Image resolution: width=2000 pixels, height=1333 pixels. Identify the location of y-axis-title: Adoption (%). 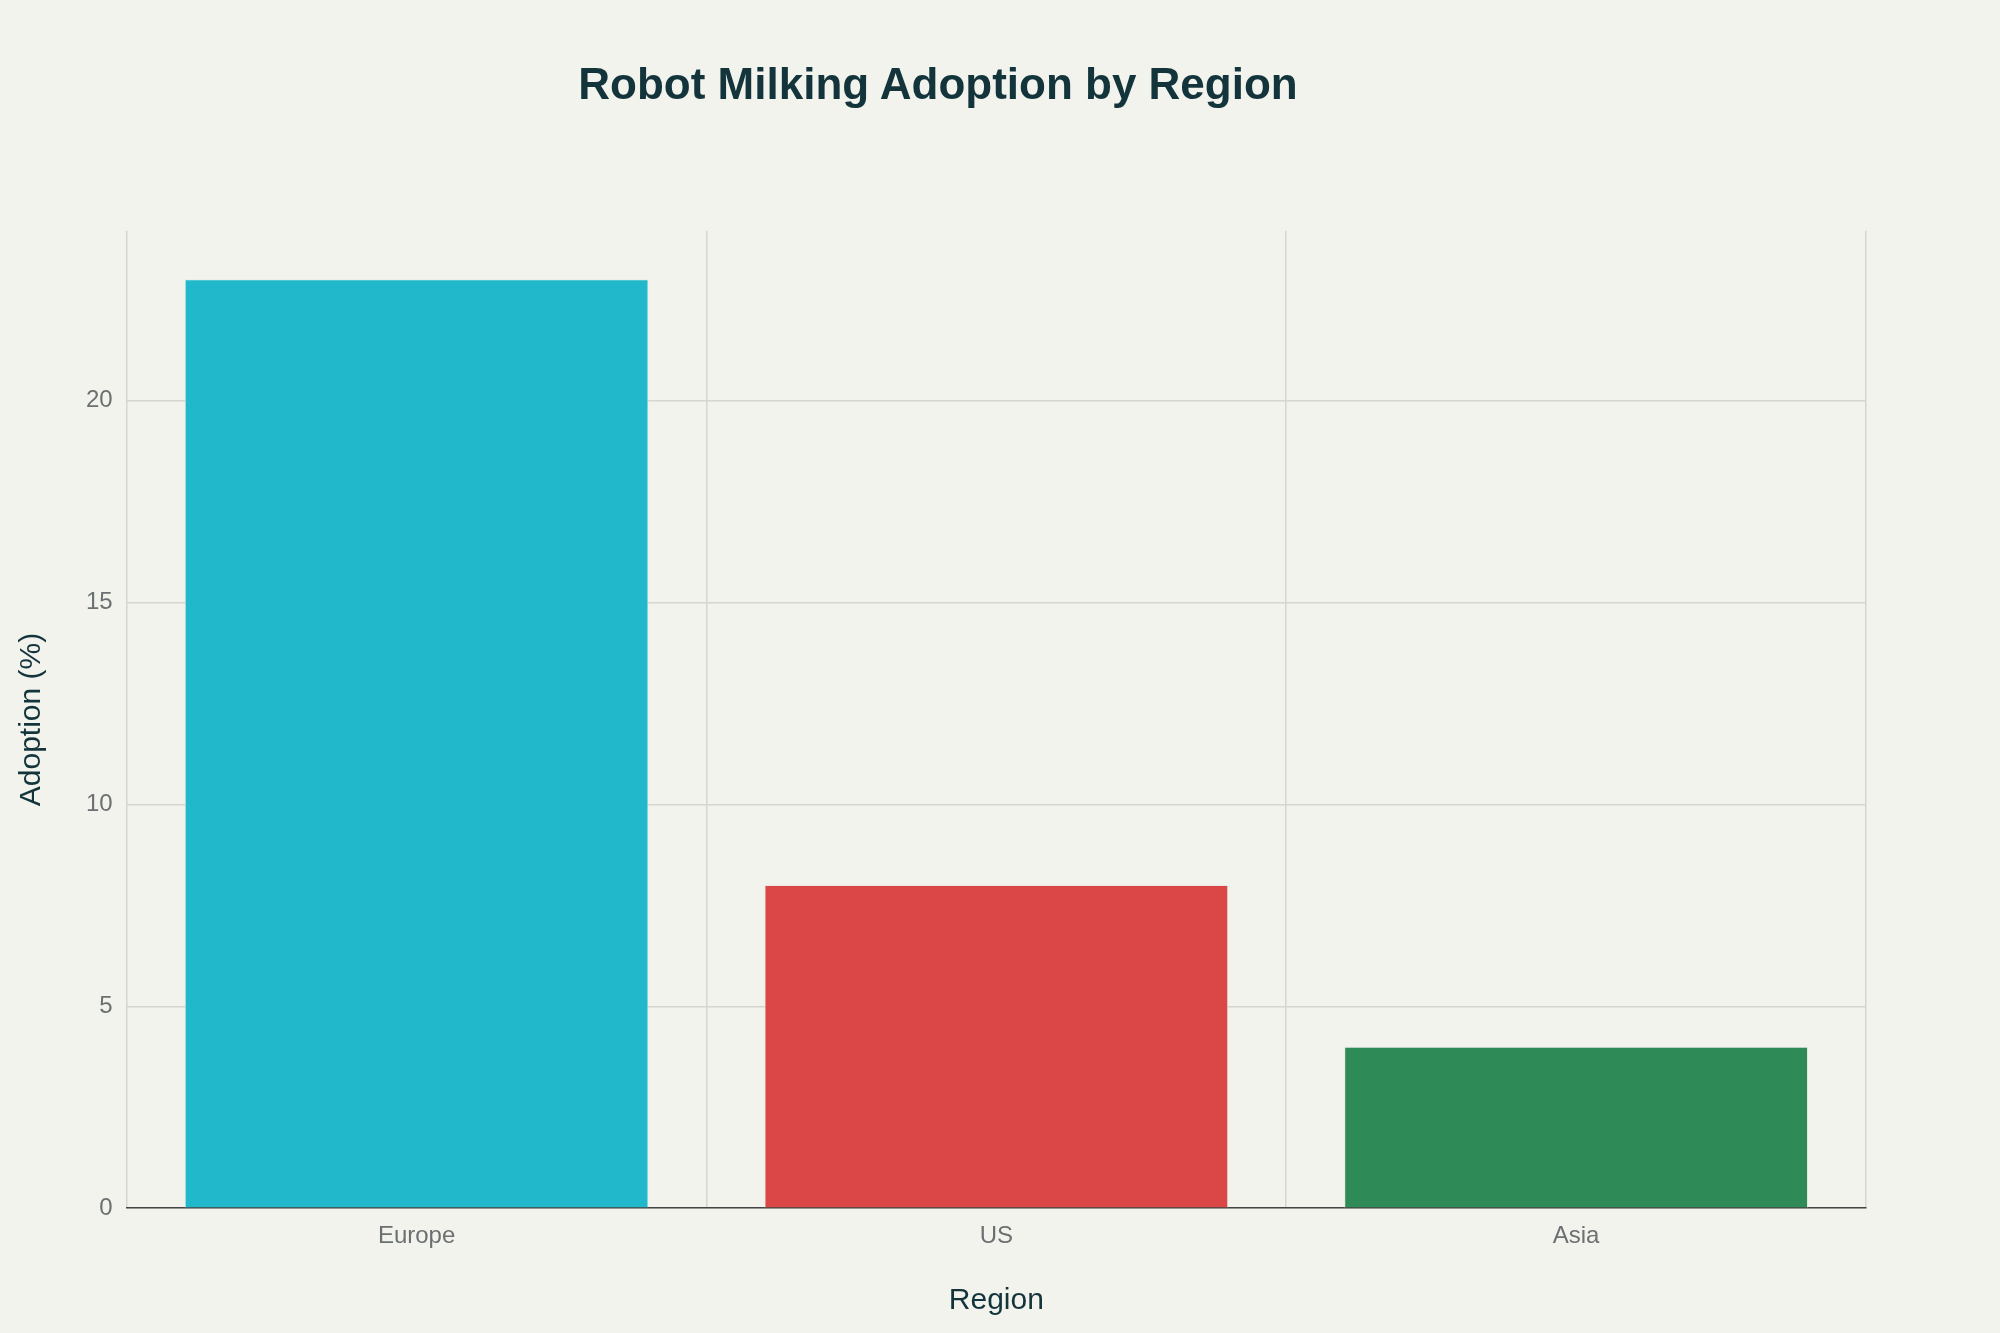
(30, 719).